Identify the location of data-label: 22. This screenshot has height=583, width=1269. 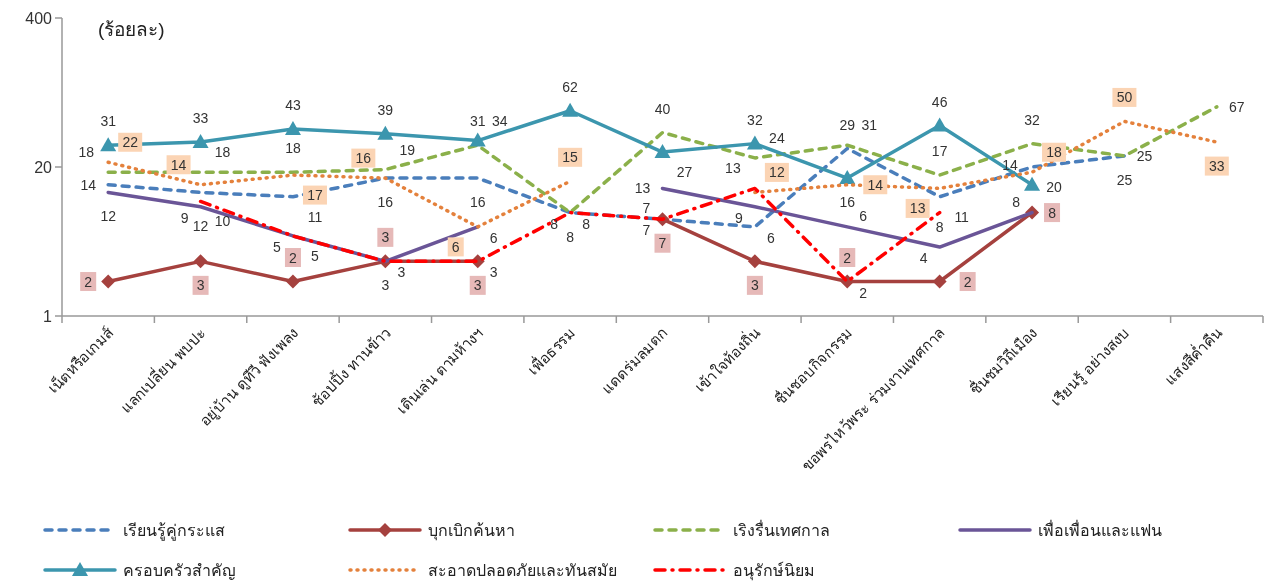
(130, 142).